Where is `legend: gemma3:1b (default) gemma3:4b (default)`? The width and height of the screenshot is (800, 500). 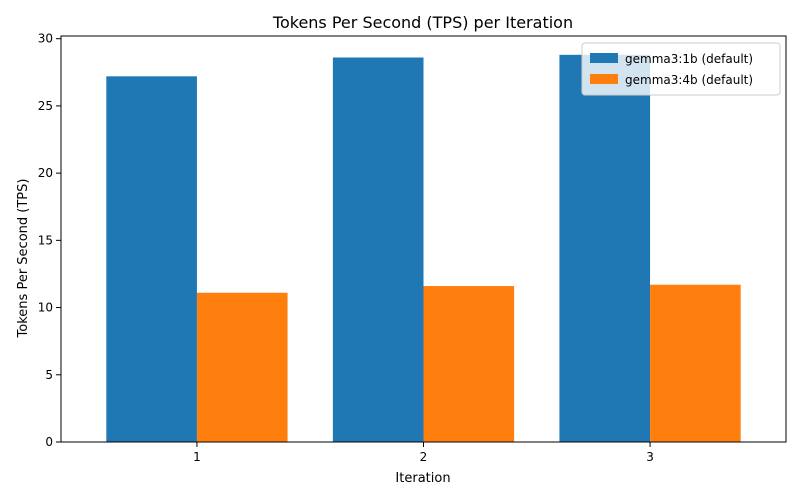 legend: gemma3:1b (default) gemma3:4b (default) is located at coordinates (681, 69).